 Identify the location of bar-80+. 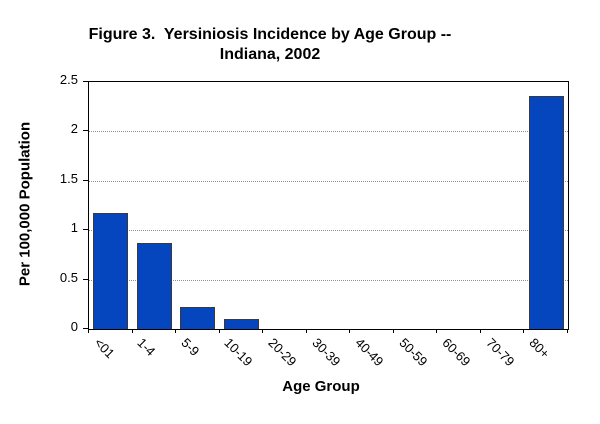
(546, 212).